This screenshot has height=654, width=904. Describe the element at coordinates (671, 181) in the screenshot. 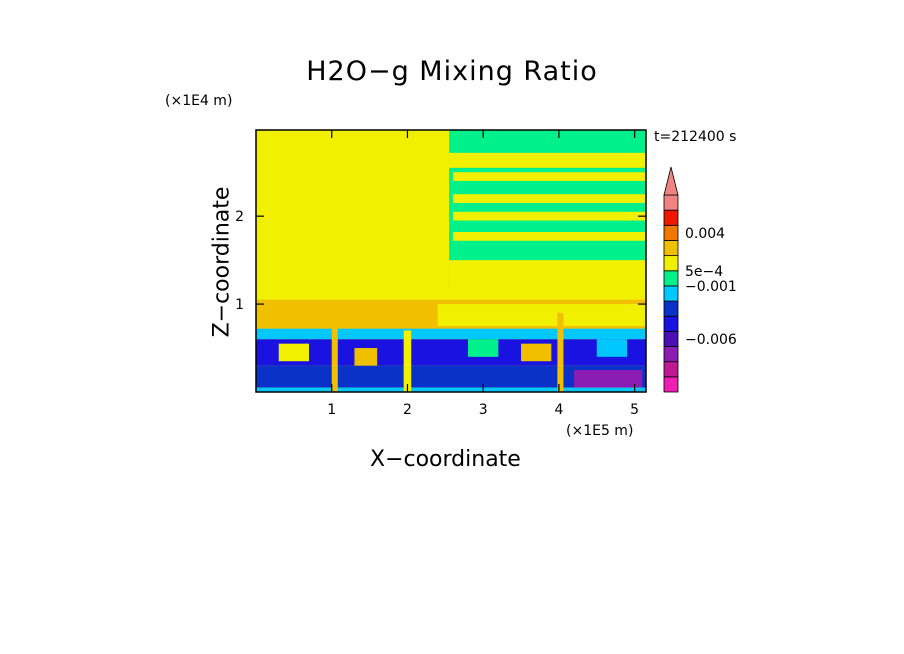

I see `colorbar-extend-arrow` at that location.